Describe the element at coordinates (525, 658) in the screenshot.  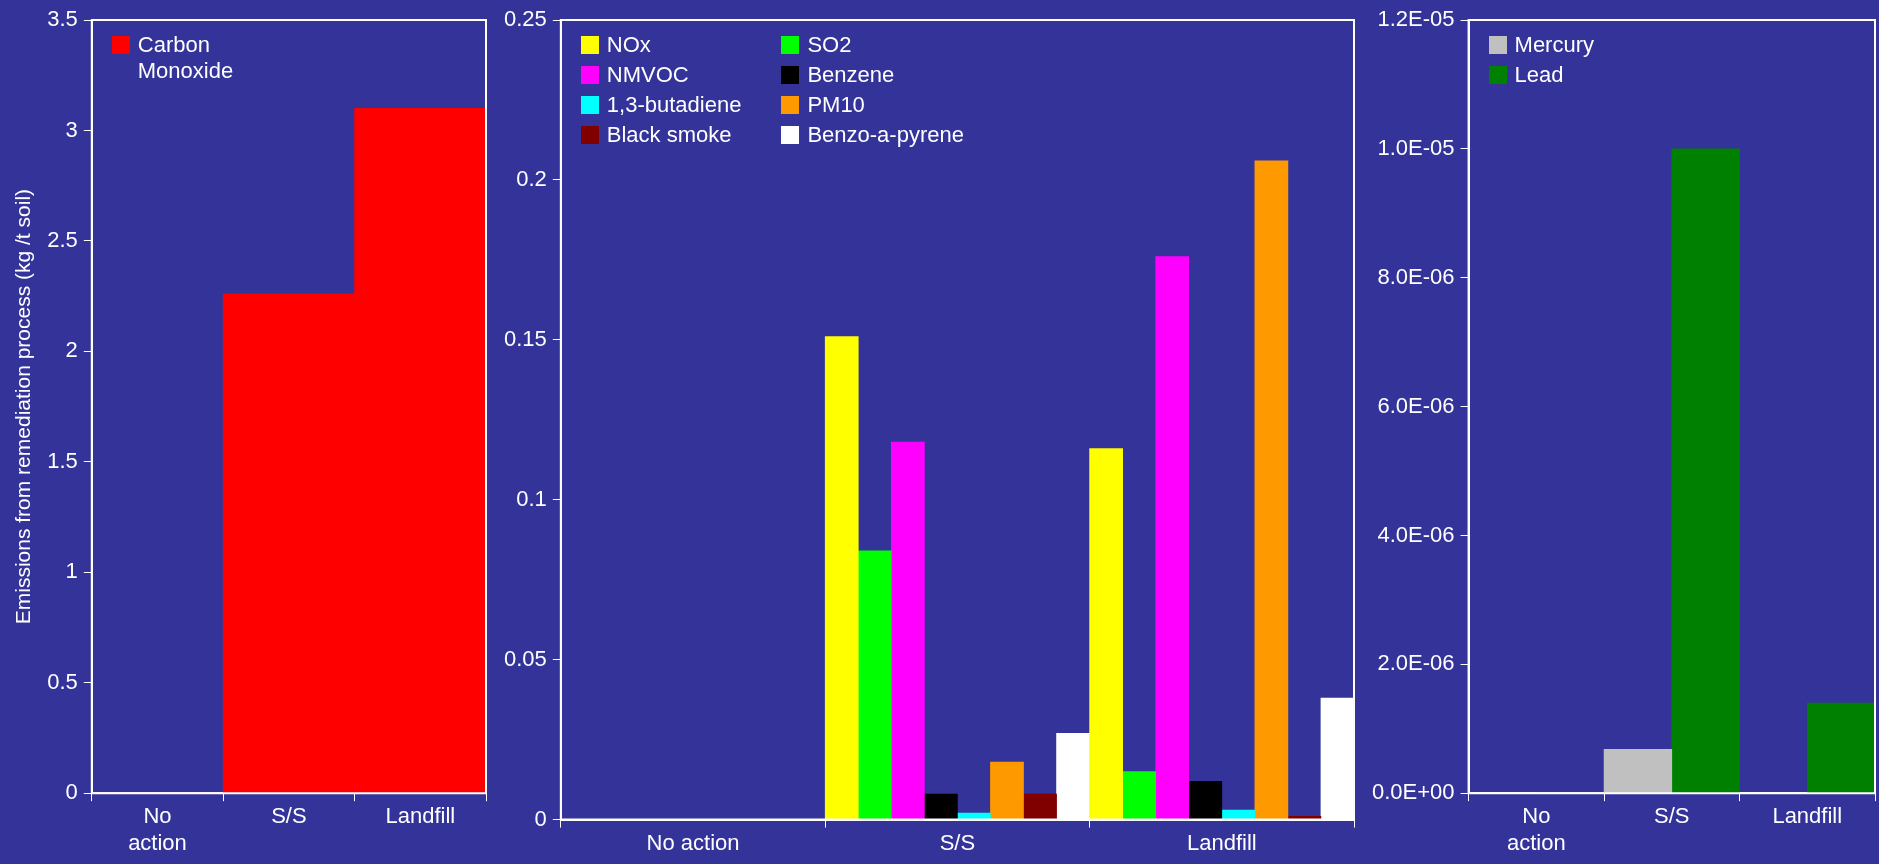
I see `y-tick-label: 0.05` at that location.